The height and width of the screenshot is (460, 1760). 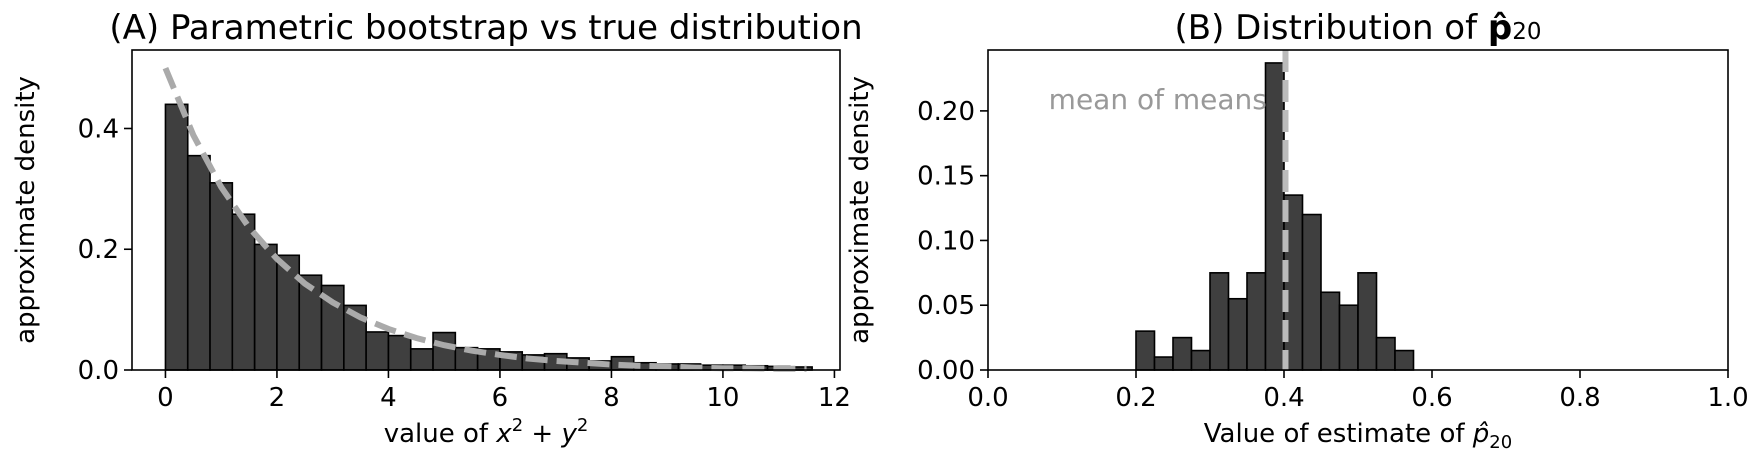 What do you see at coordinates (946, 177) in the screenshot?
I see `y-tick-label: 0.15` at bounding box center [946, 177].